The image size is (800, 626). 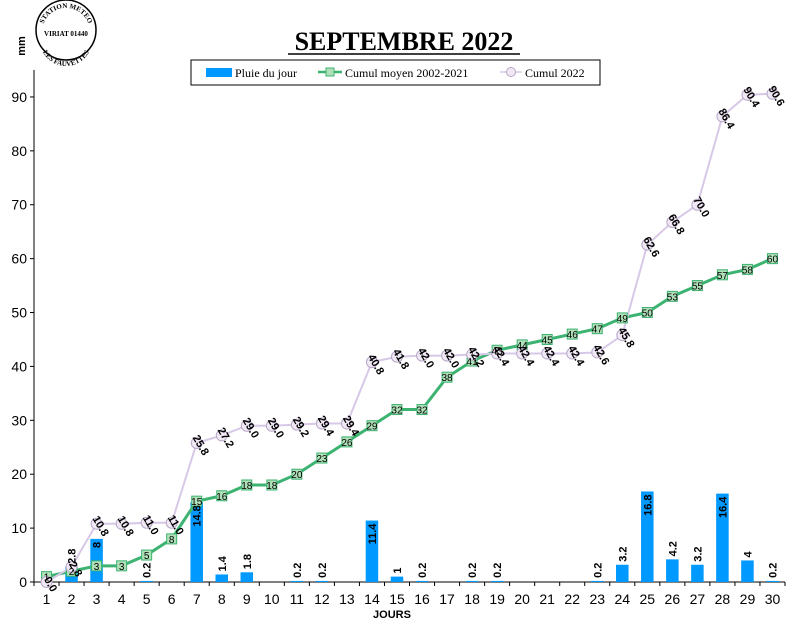 What do you see at coordinates (47, 599) in the screenshot?
I see `x-tick-label-1: 1` at bounding box center [47, 599].